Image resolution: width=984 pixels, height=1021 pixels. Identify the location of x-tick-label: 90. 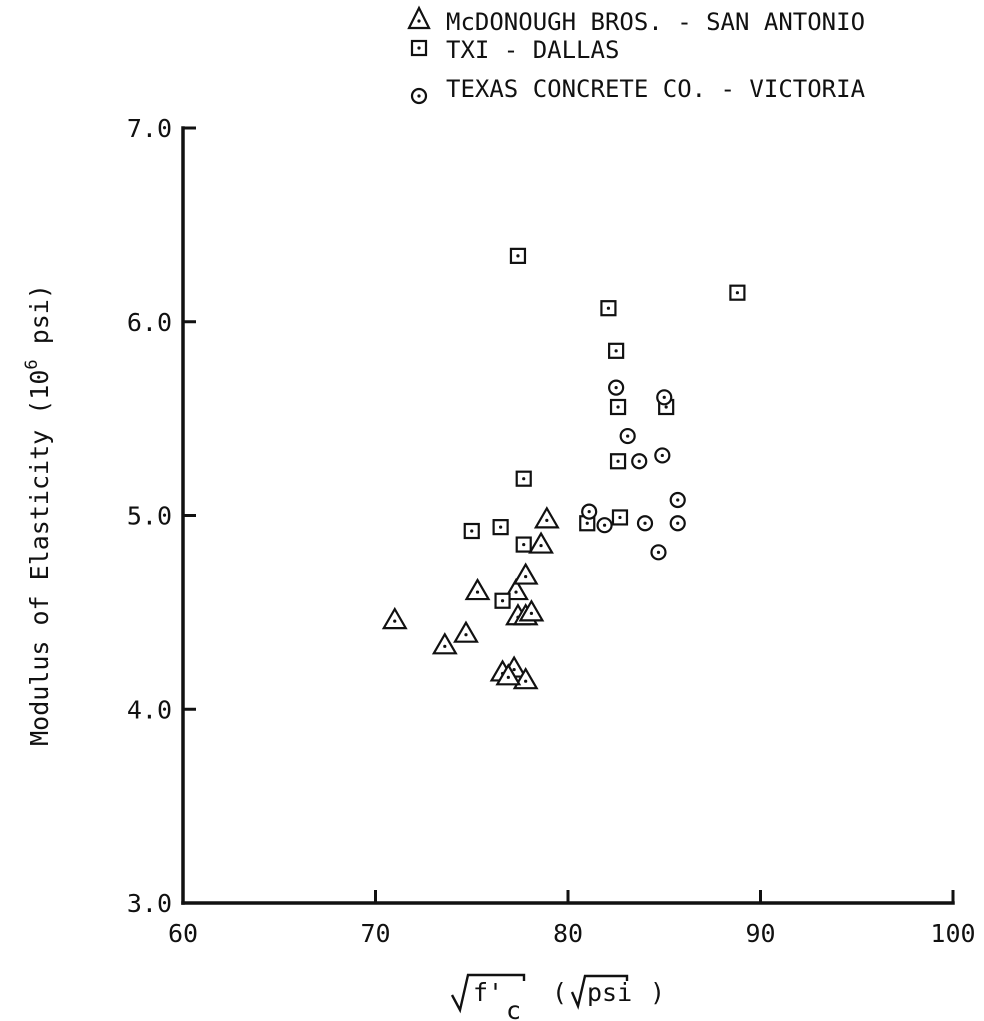
(760, 933).